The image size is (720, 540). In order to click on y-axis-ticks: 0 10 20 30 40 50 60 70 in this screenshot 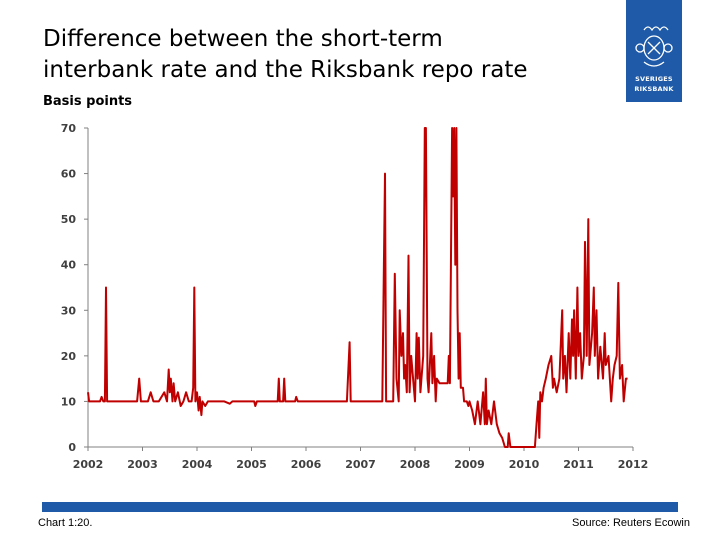, I will do `click(74, 288)`.